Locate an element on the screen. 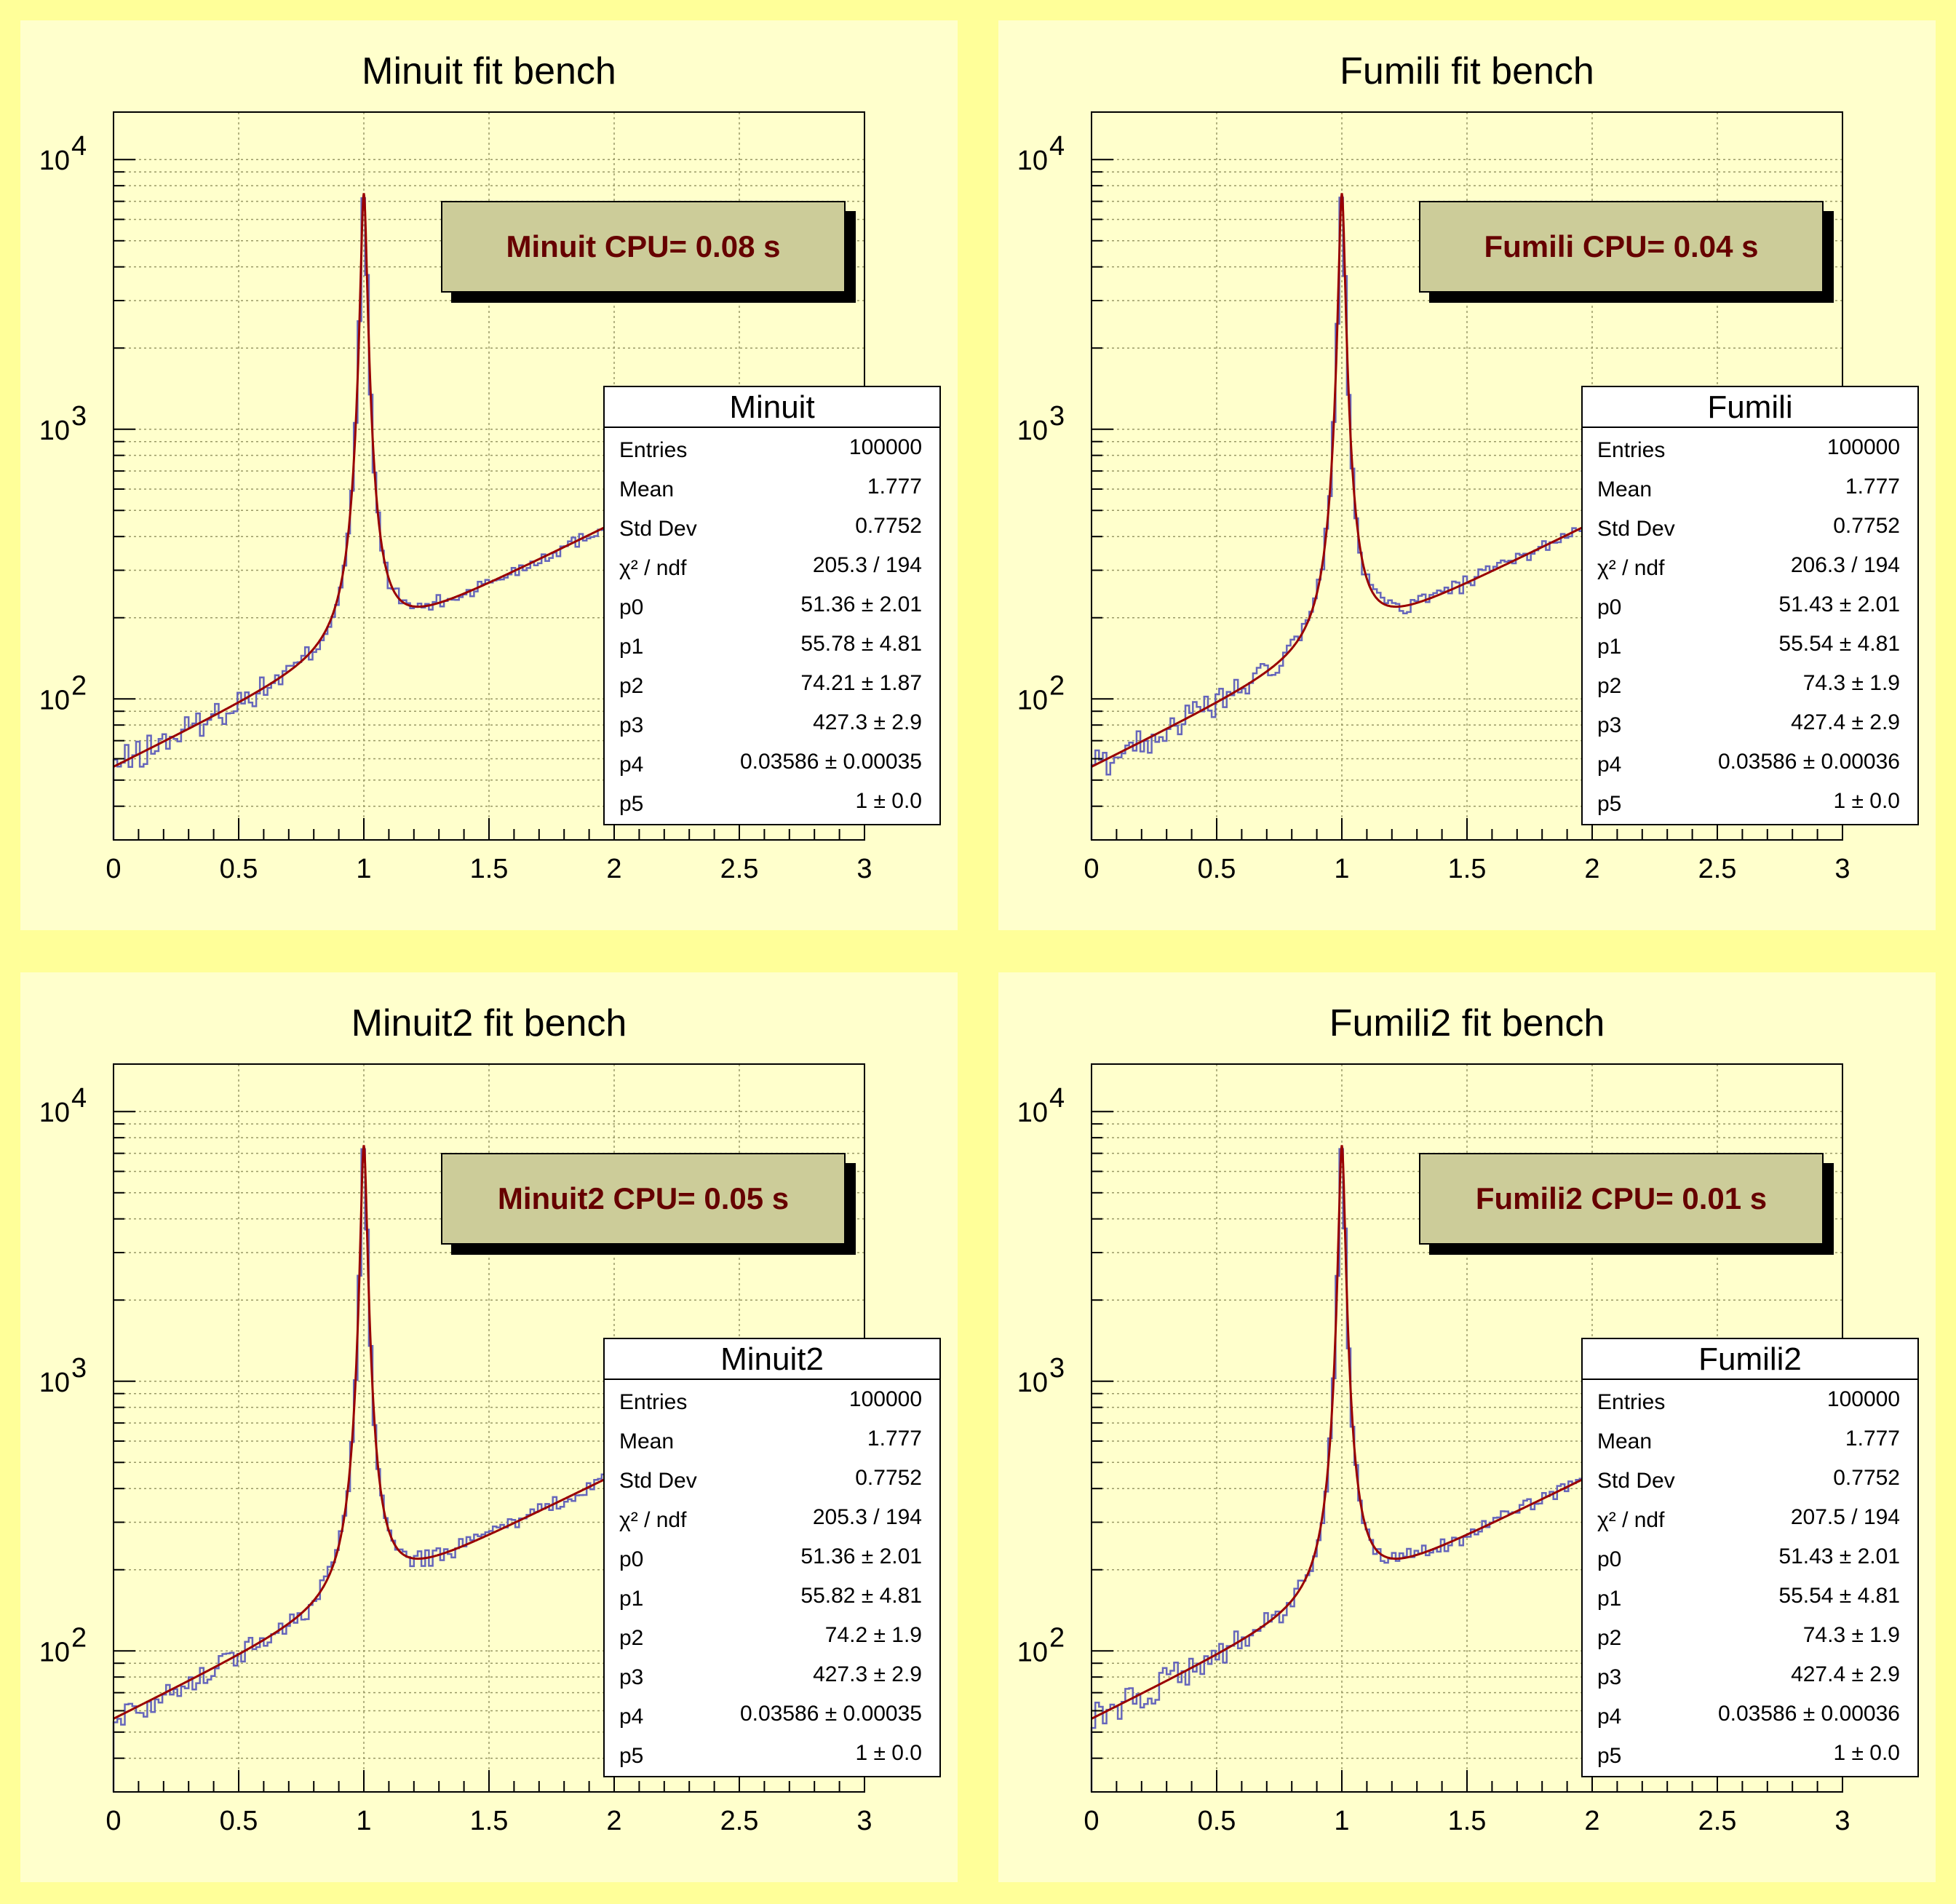 The image size is (1956, 1904). stats-row: p4 0.03586 ± 0.00035 is located at coordinates (772, 1714).